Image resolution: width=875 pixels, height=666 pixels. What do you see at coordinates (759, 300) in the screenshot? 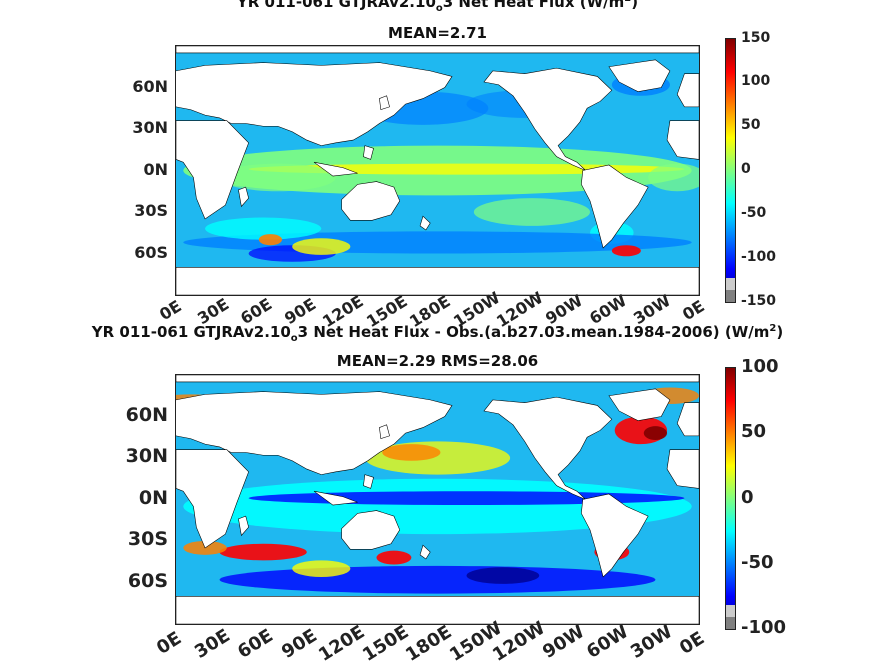
I see `colorbar-tick-label: -150` at bounding box center [759, 300].